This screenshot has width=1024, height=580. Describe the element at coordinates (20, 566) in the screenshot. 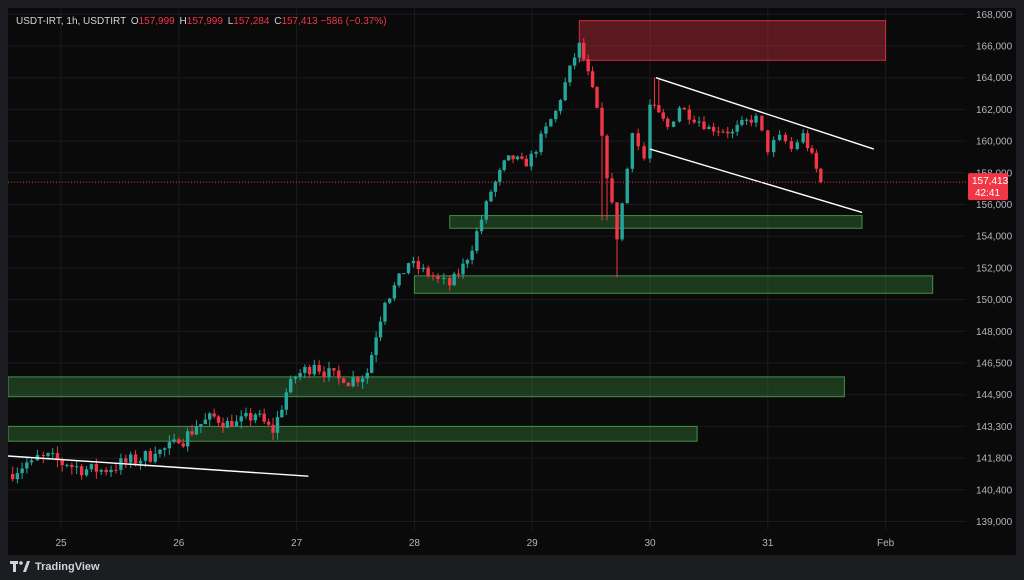

I see `tradingview-logo-icon` at that location.